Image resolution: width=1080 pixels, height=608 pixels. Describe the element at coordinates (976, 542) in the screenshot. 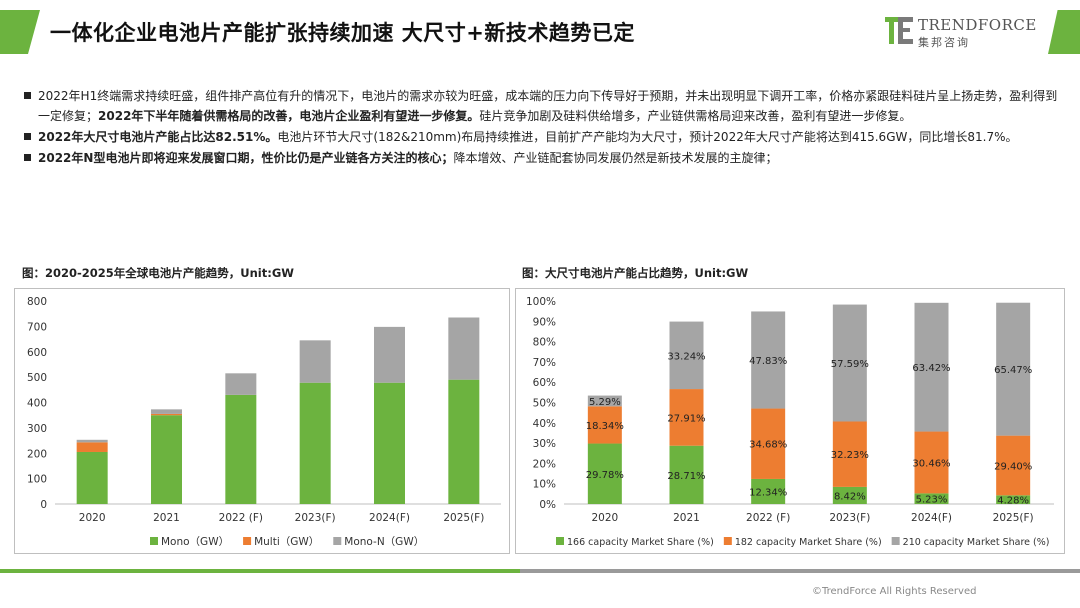

I see `legend-label: 210 capacity Market Share (%)` at that location.